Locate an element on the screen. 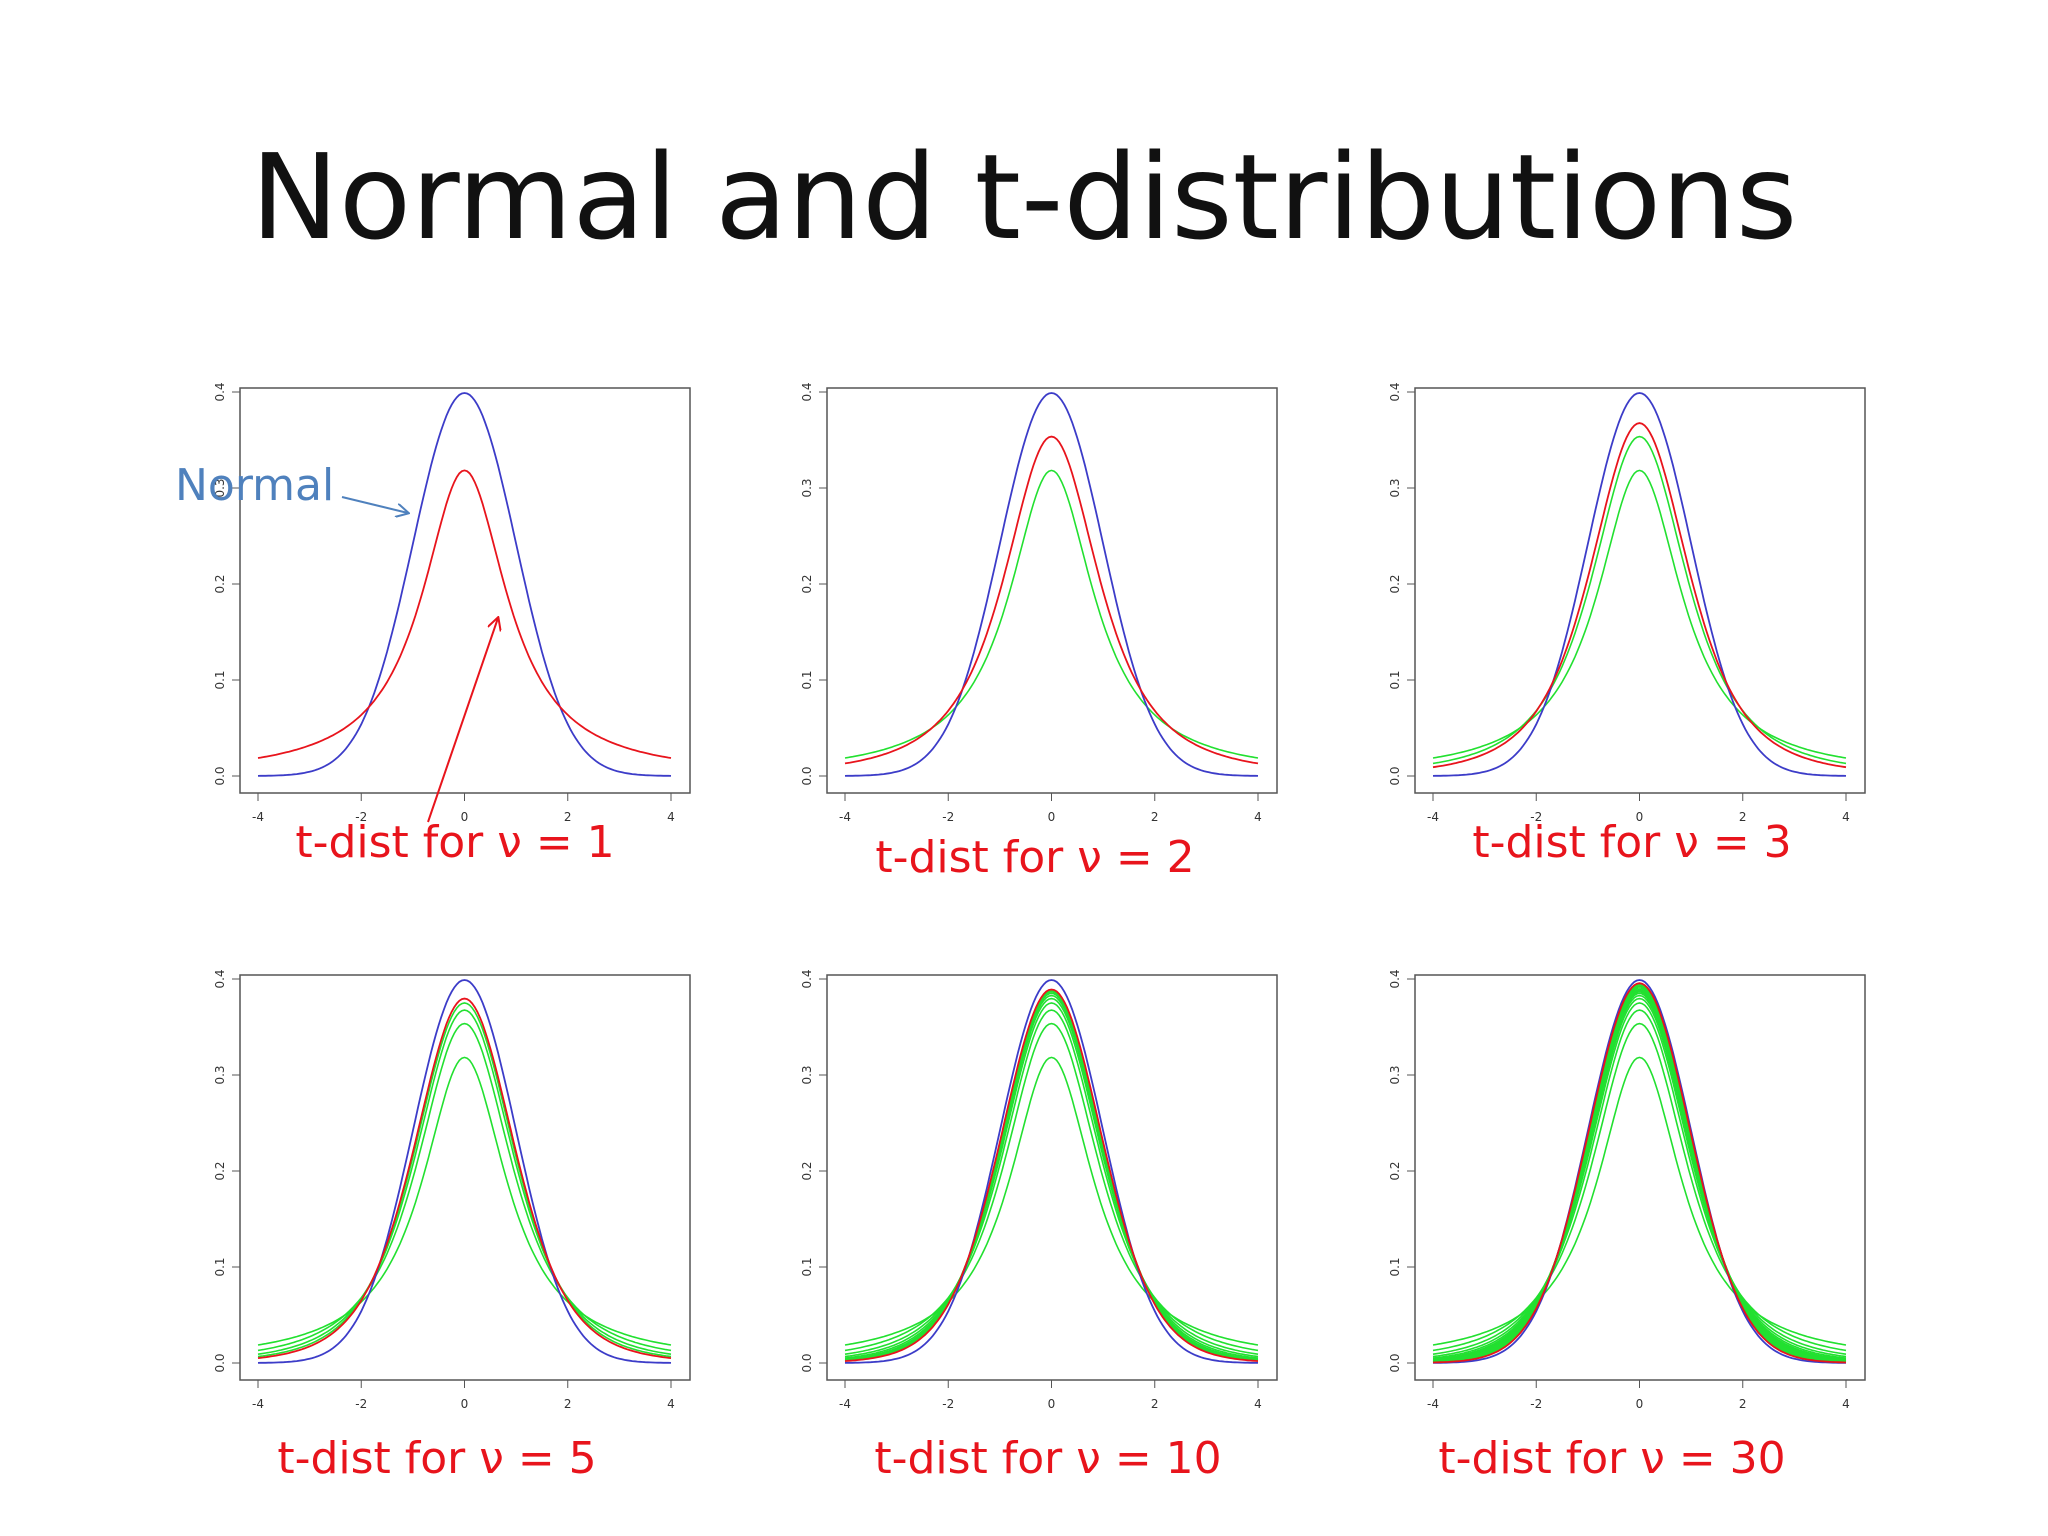  chart-panel-1: -4 -2 0 2 4 0.0 0.1 0.2 0.3 0.4 t-dist for ν = 1 is located at coordinates (452, 625).